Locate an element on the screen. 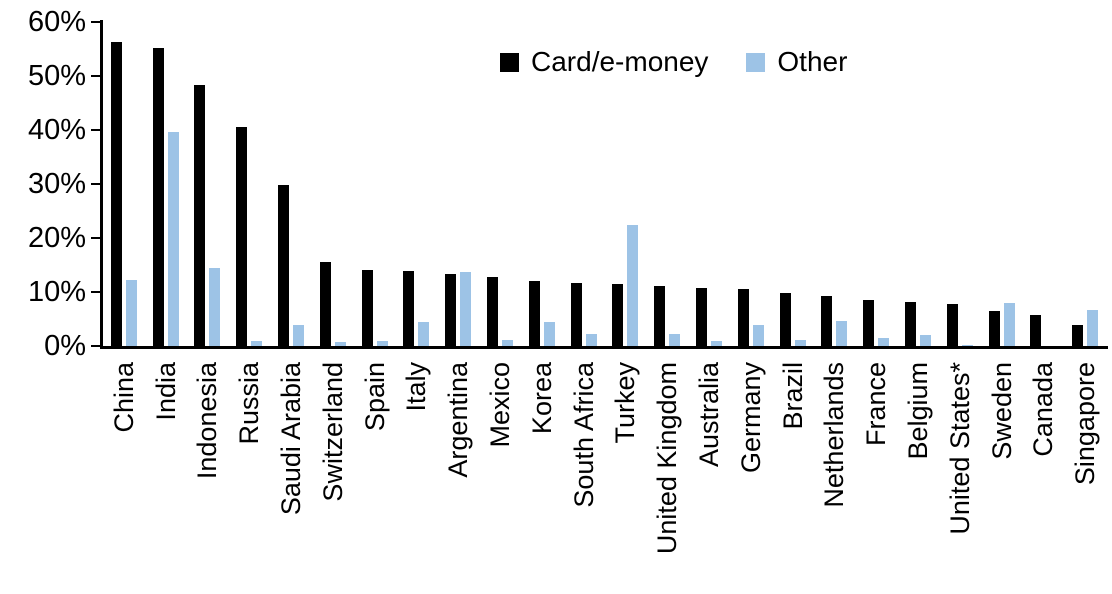 This screenshot has width=1112, height=594. legend-item-card-e-money: Card/e-money is located at coordinates (604, 62).